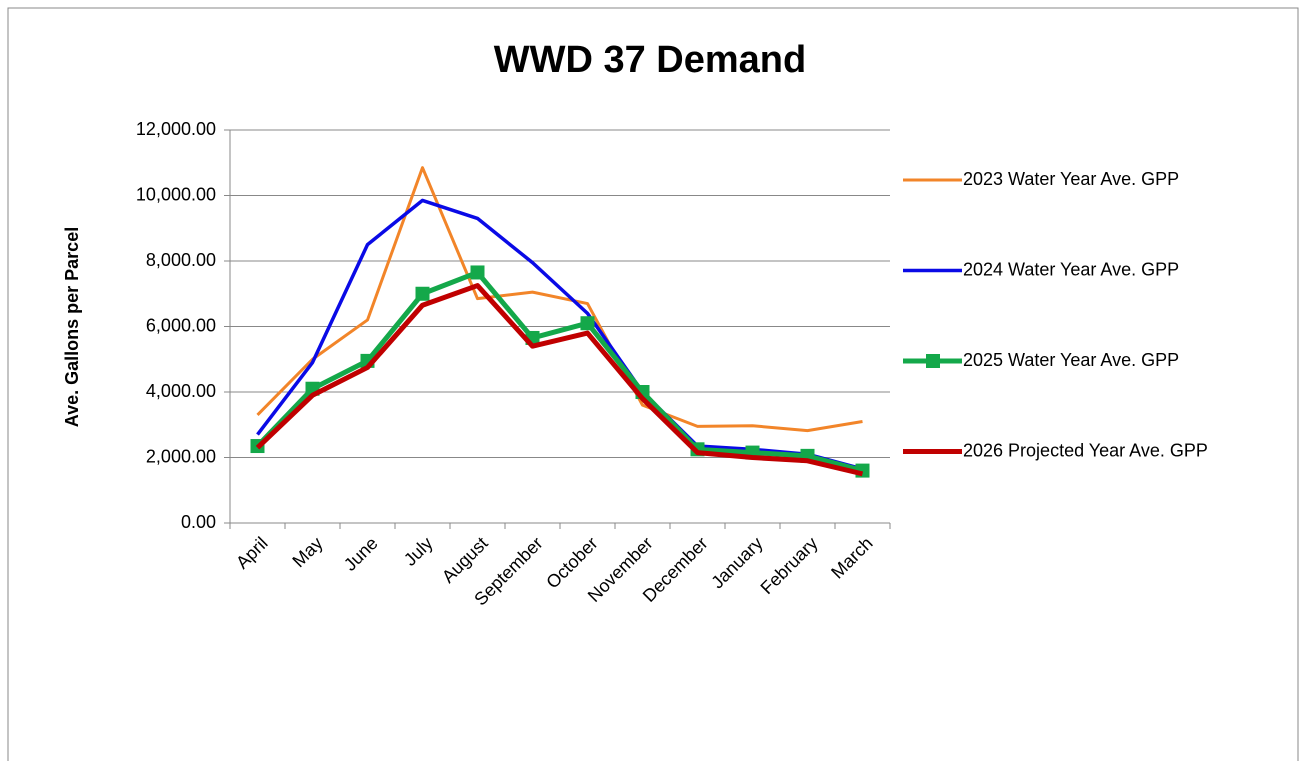  Describe the element at coordinates (1071, 360) in the screenshot. I see `legend-label: 2025 Water Year Ave. GPP` at that location.